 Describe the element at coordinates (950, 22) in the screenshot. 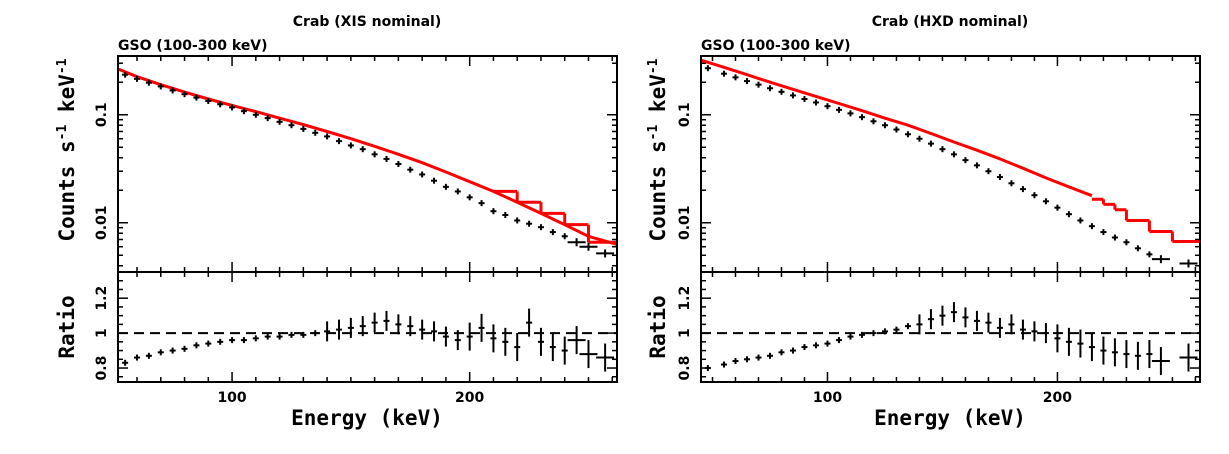

I see `chart-title: Crab (HXD nominal)` at that location.